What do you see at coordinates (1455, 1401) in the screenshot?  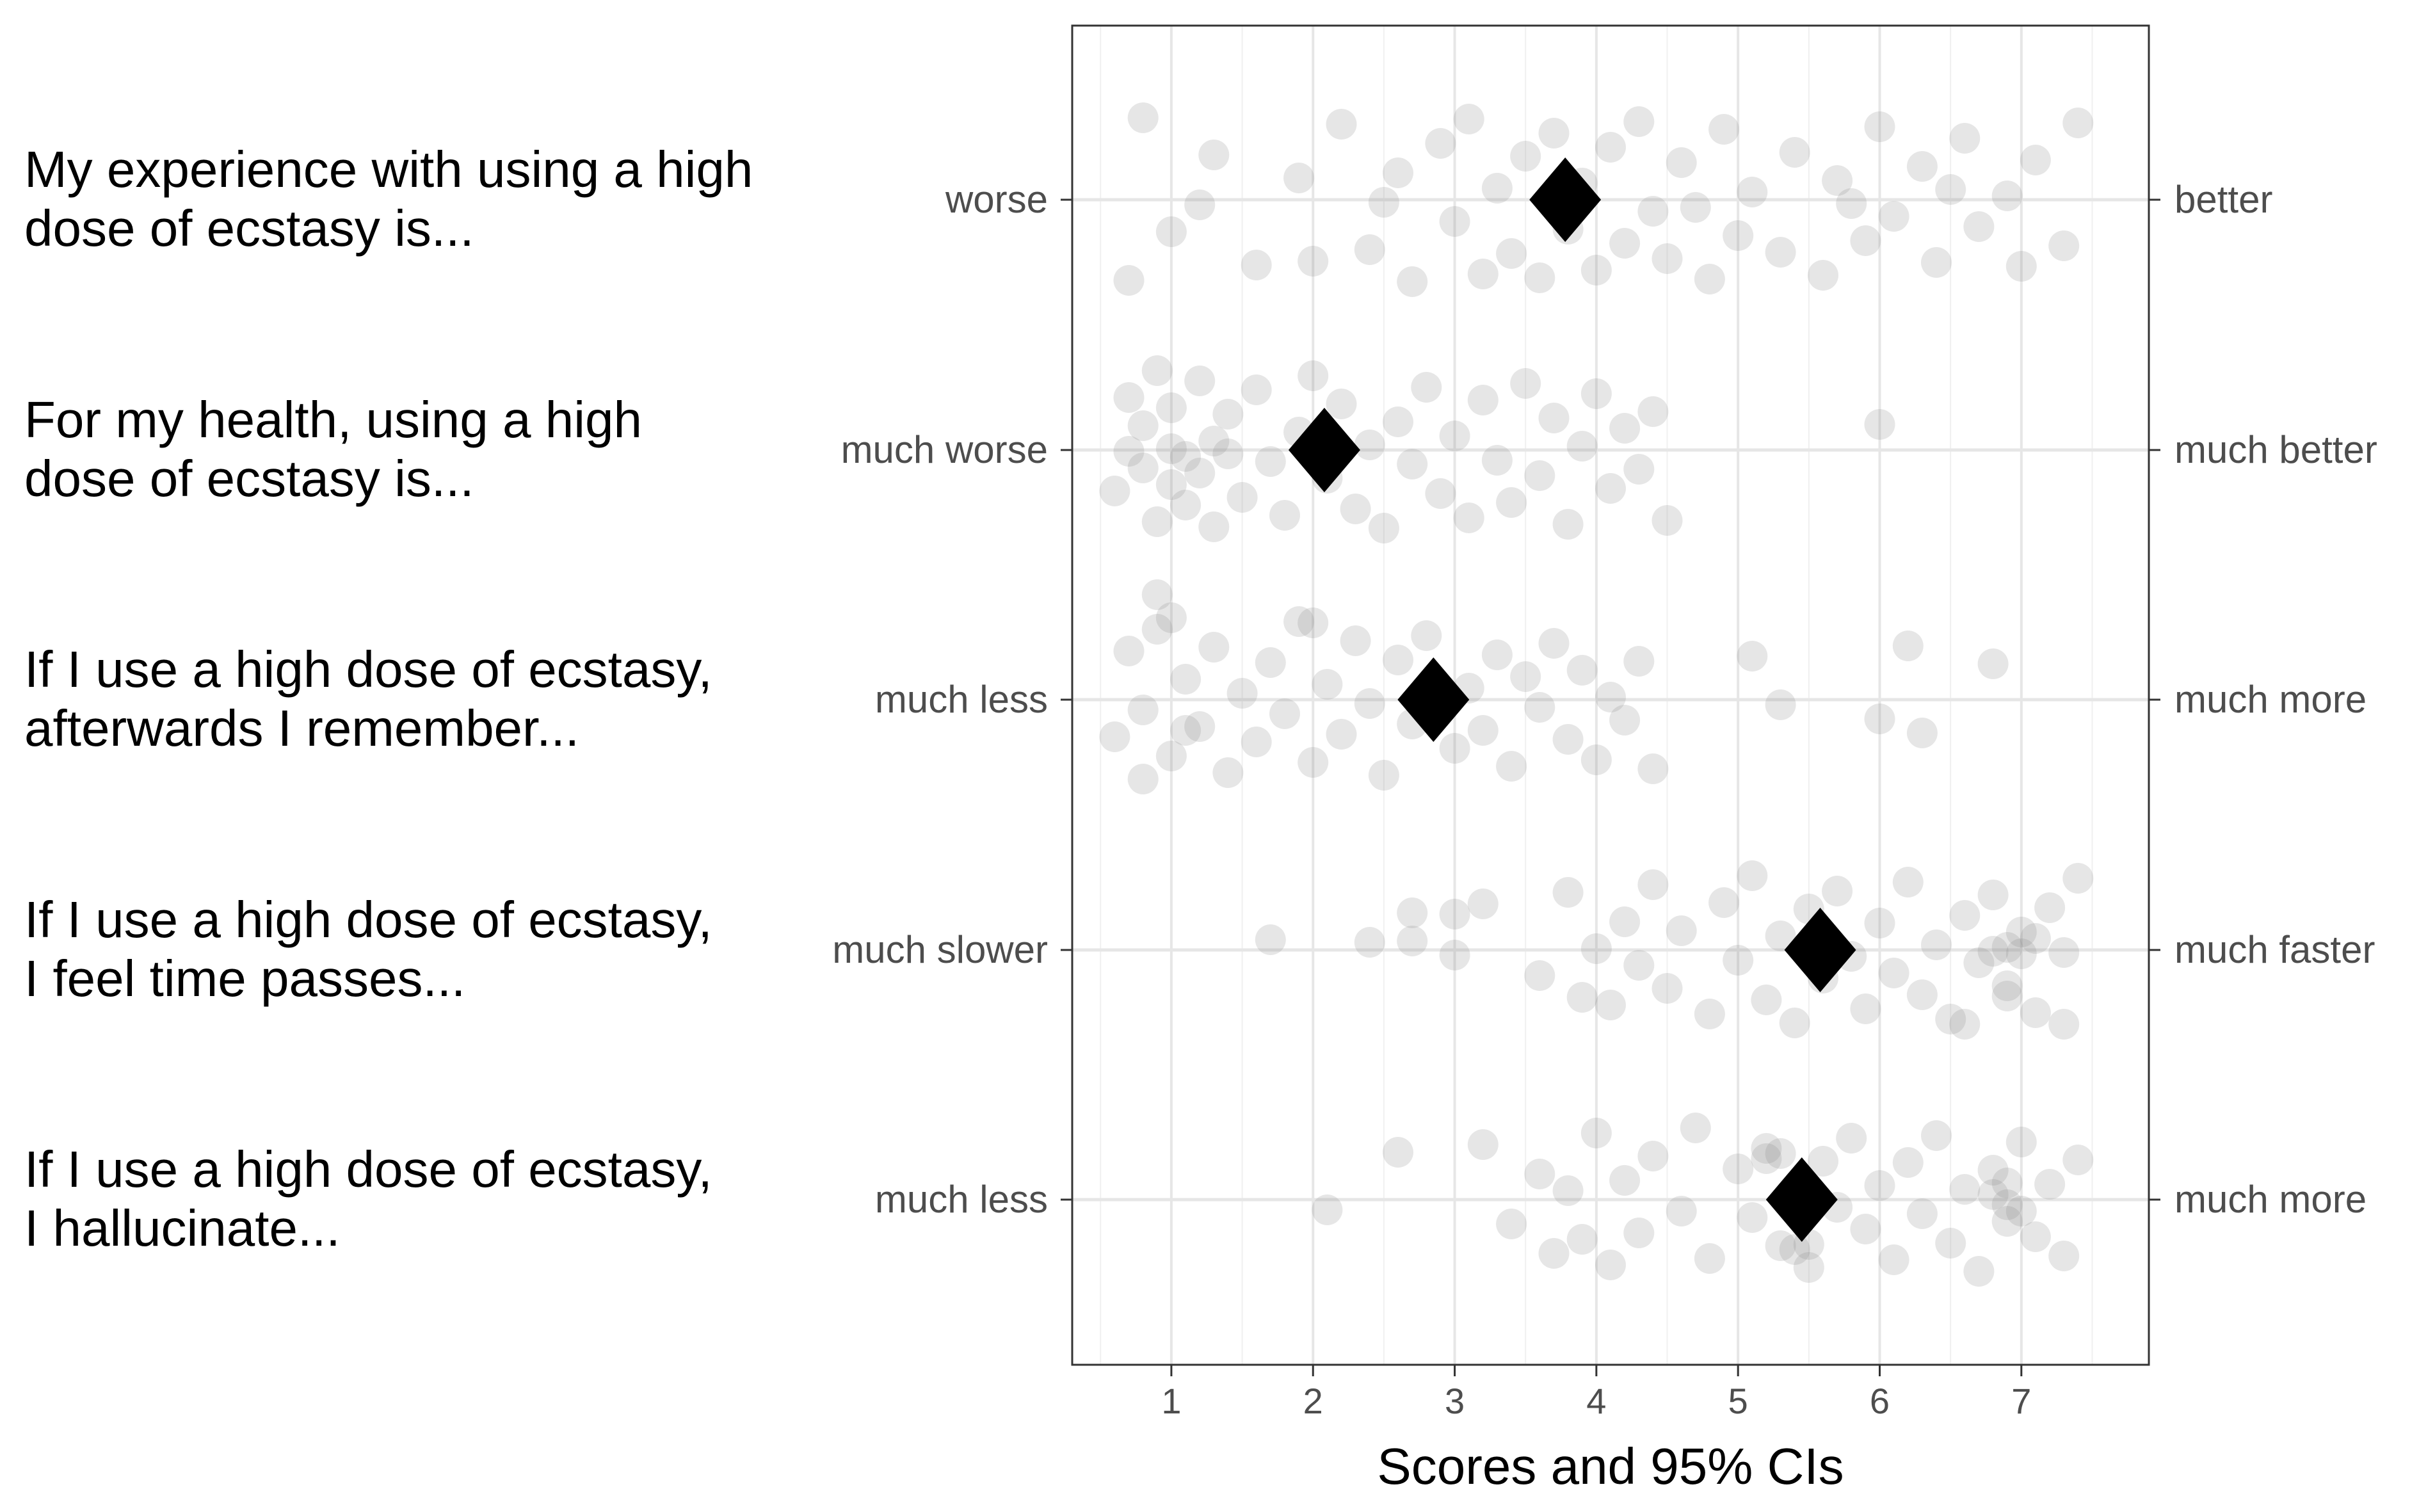 I see `x-tick-label: 3` at bounding box center [1455, 1401].